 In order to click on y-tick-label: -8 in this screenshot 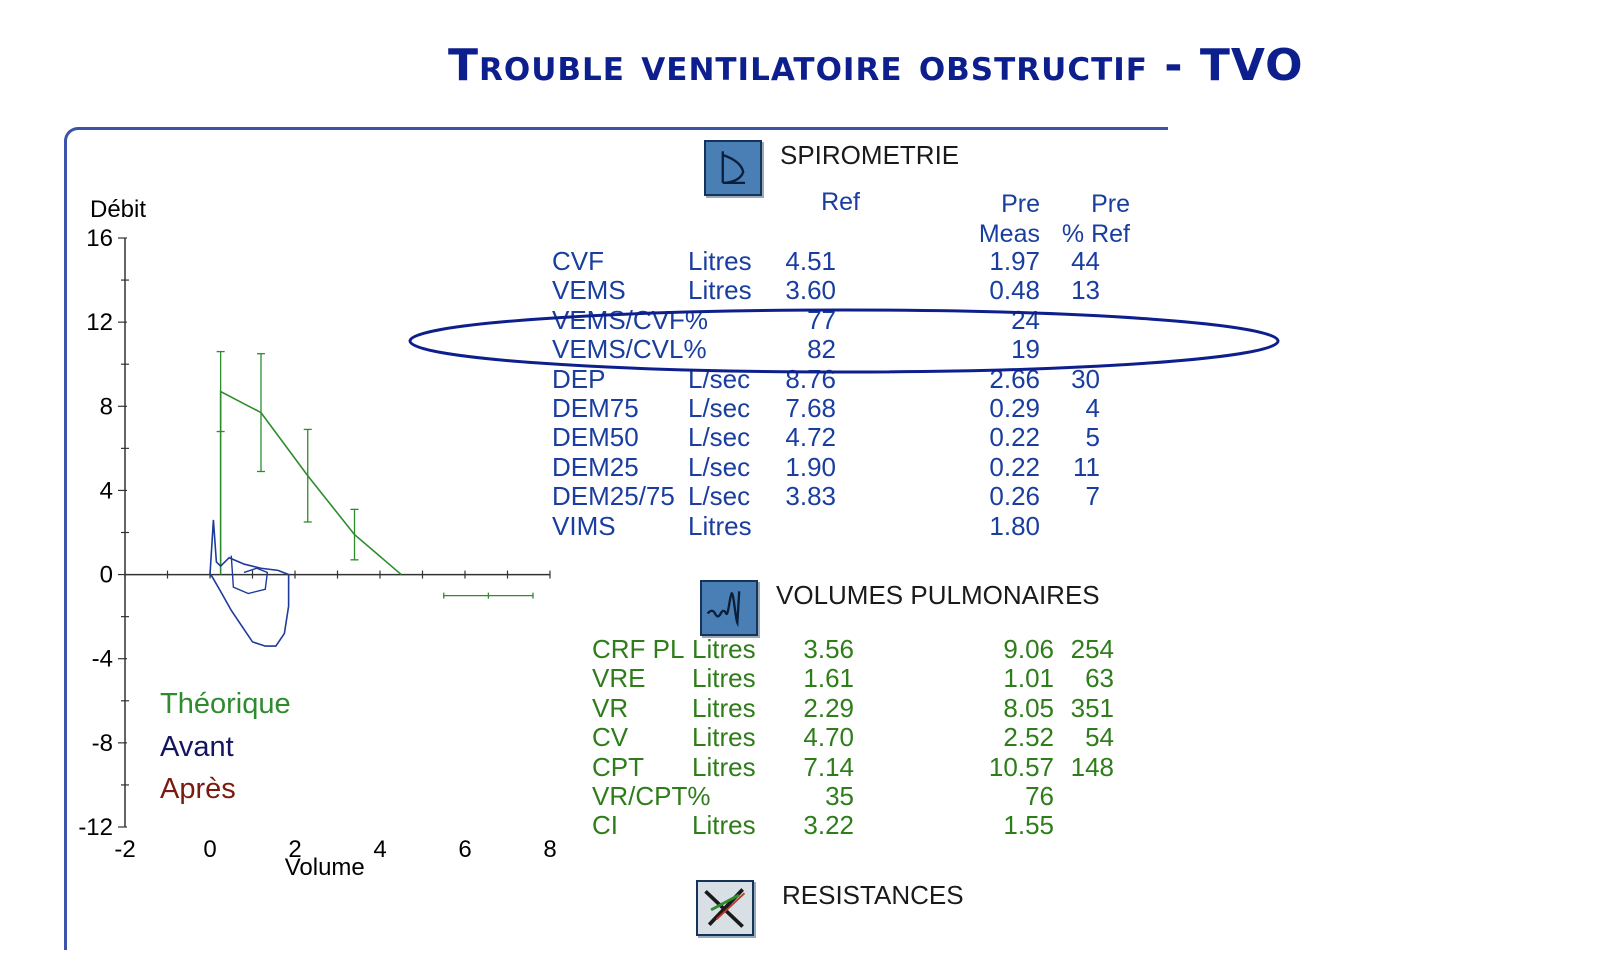, I will do `click(102, 743)`.